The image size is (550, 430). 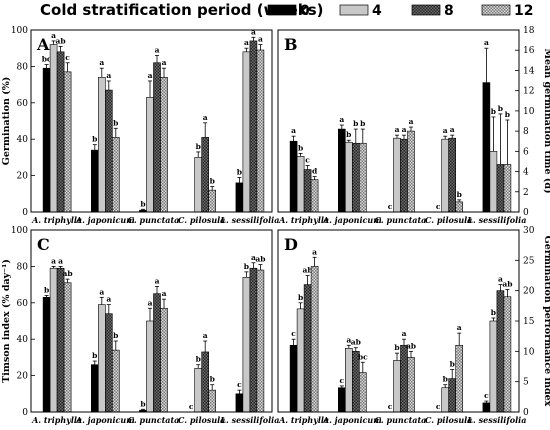 I want to click on data-label-B-3-0: c, so click(x=438, y=206).